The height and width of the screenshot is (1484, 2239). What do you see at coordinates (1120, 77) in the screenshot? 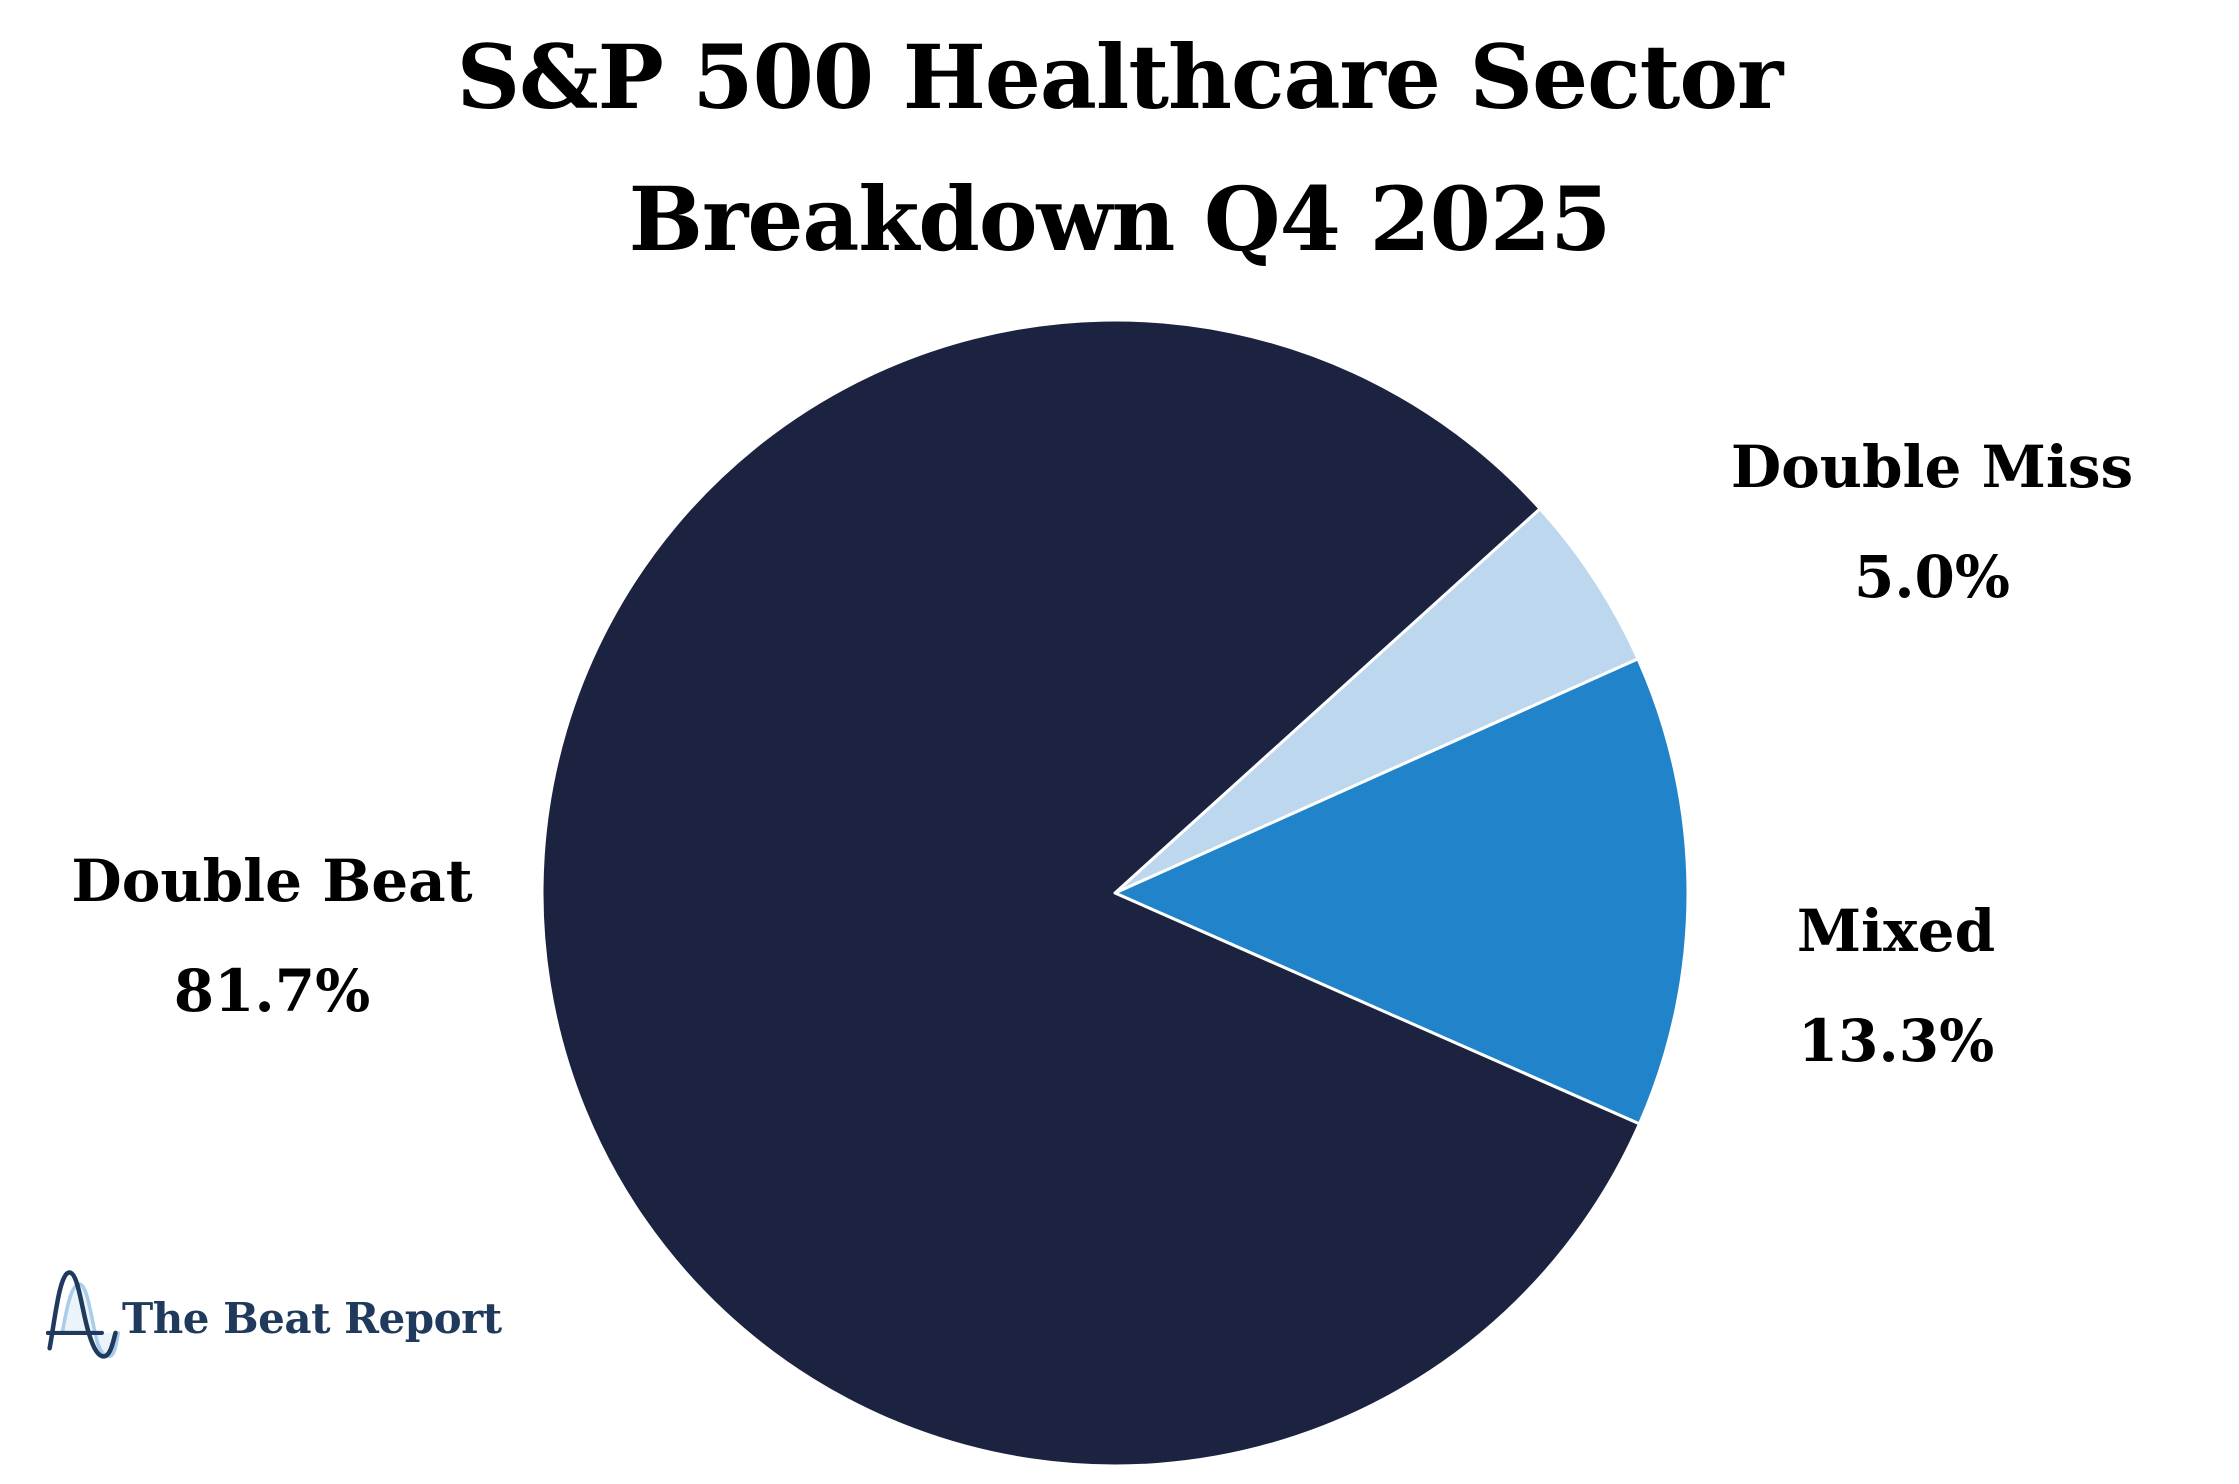
I see `chart-title-line1: S&P 500 Healthcare Sector` at bounding box center [1120, 77].